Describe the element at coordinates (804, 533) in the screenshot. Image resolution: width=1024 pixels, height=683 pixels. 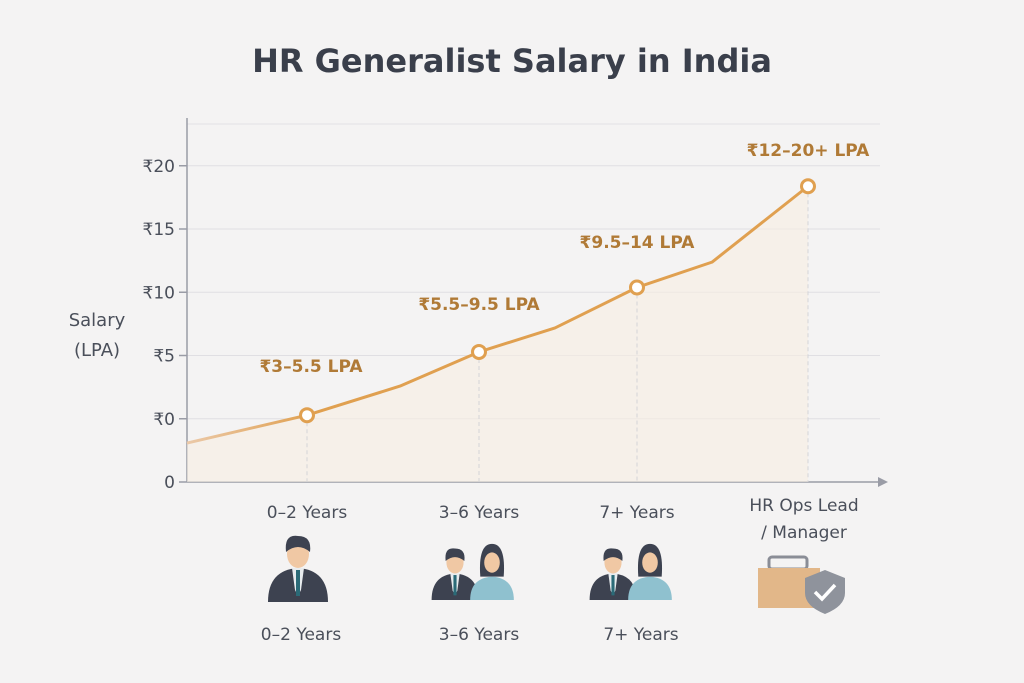
I see `x-category-label: / Manager` at that location.